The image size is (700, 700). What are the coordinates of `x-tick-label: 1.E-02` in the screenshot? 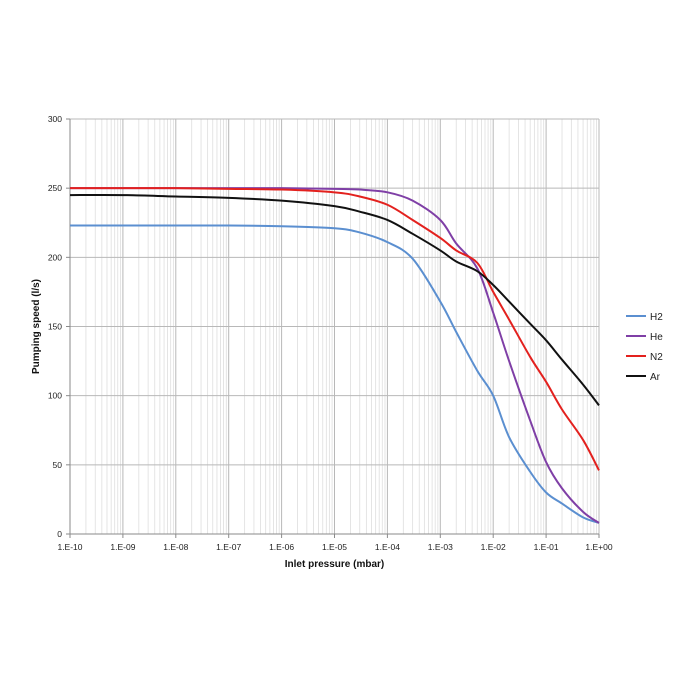 It's located at (493, 547).